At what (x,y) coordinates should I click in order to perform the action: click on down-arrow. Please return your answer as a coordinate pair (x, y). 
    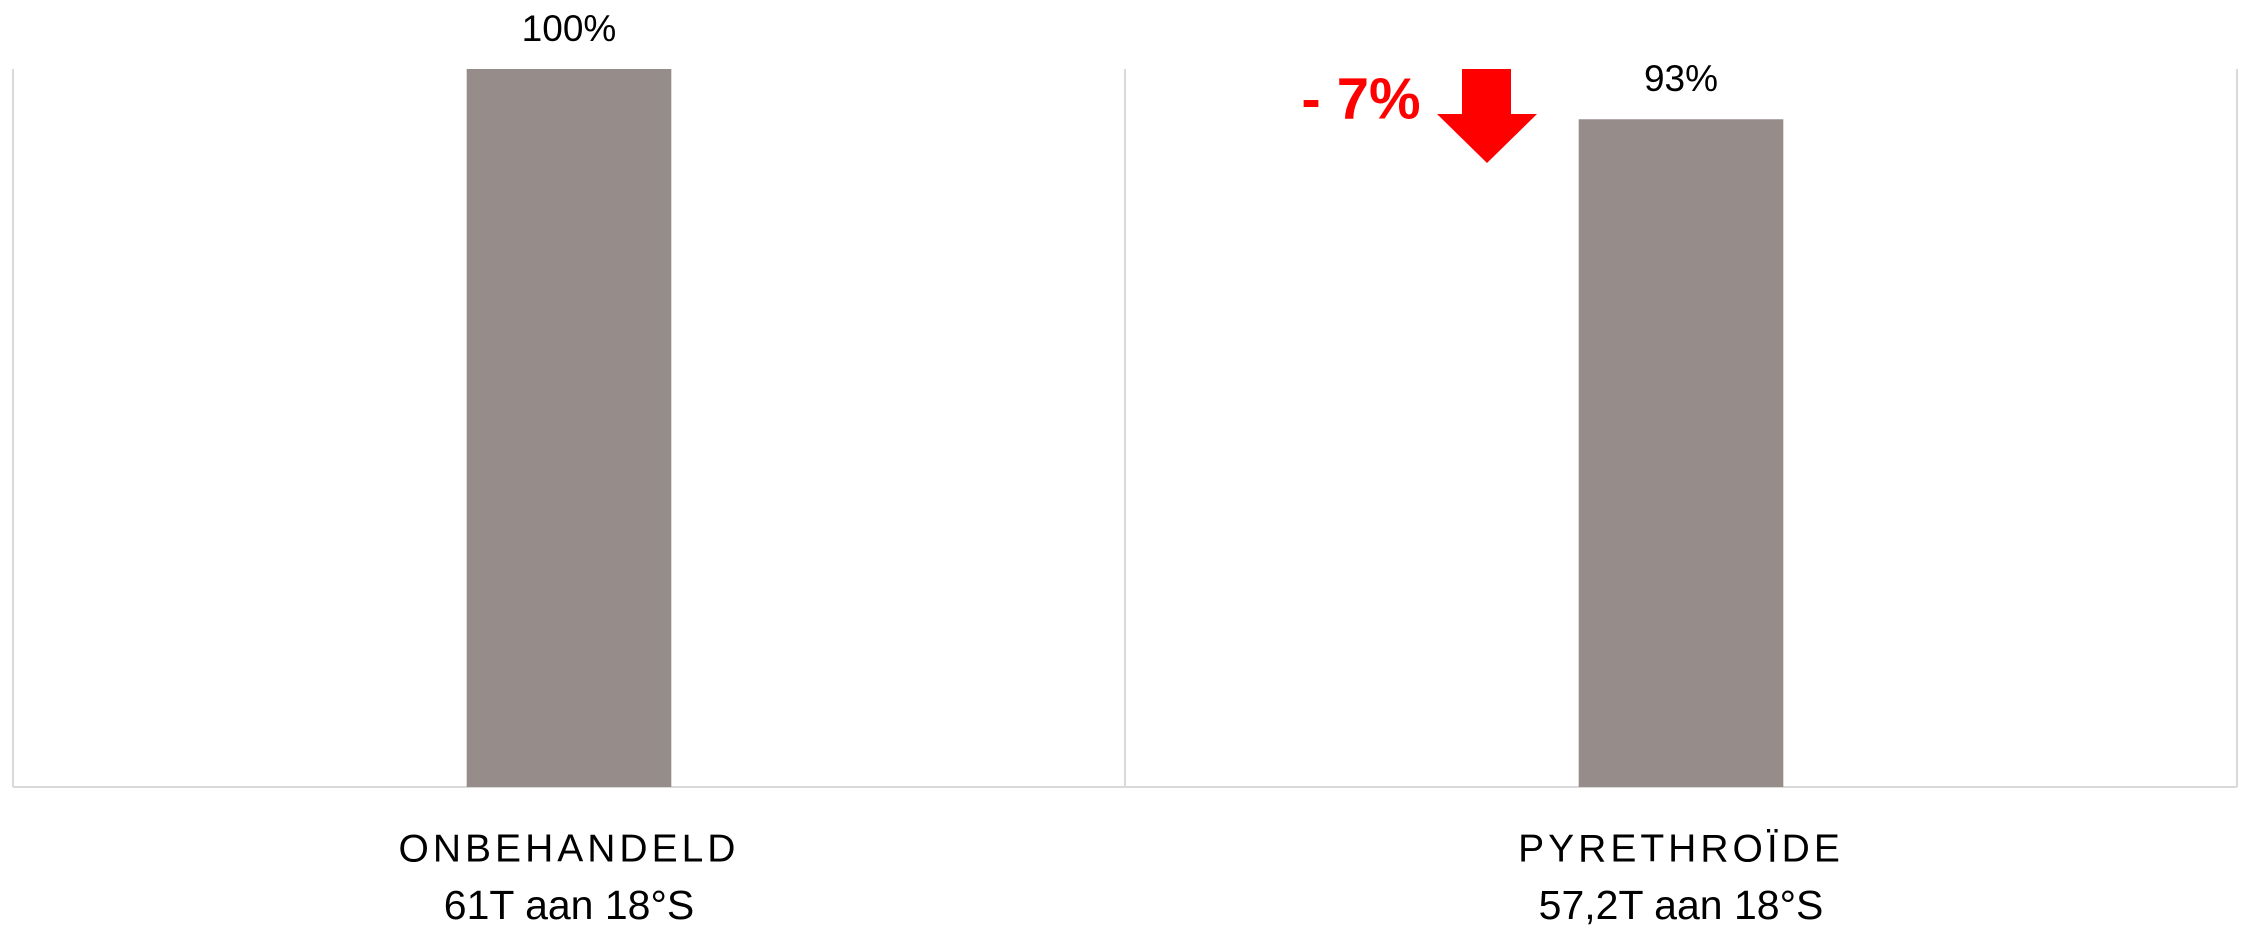
    Looking at the image, I should click on (1487, 116).